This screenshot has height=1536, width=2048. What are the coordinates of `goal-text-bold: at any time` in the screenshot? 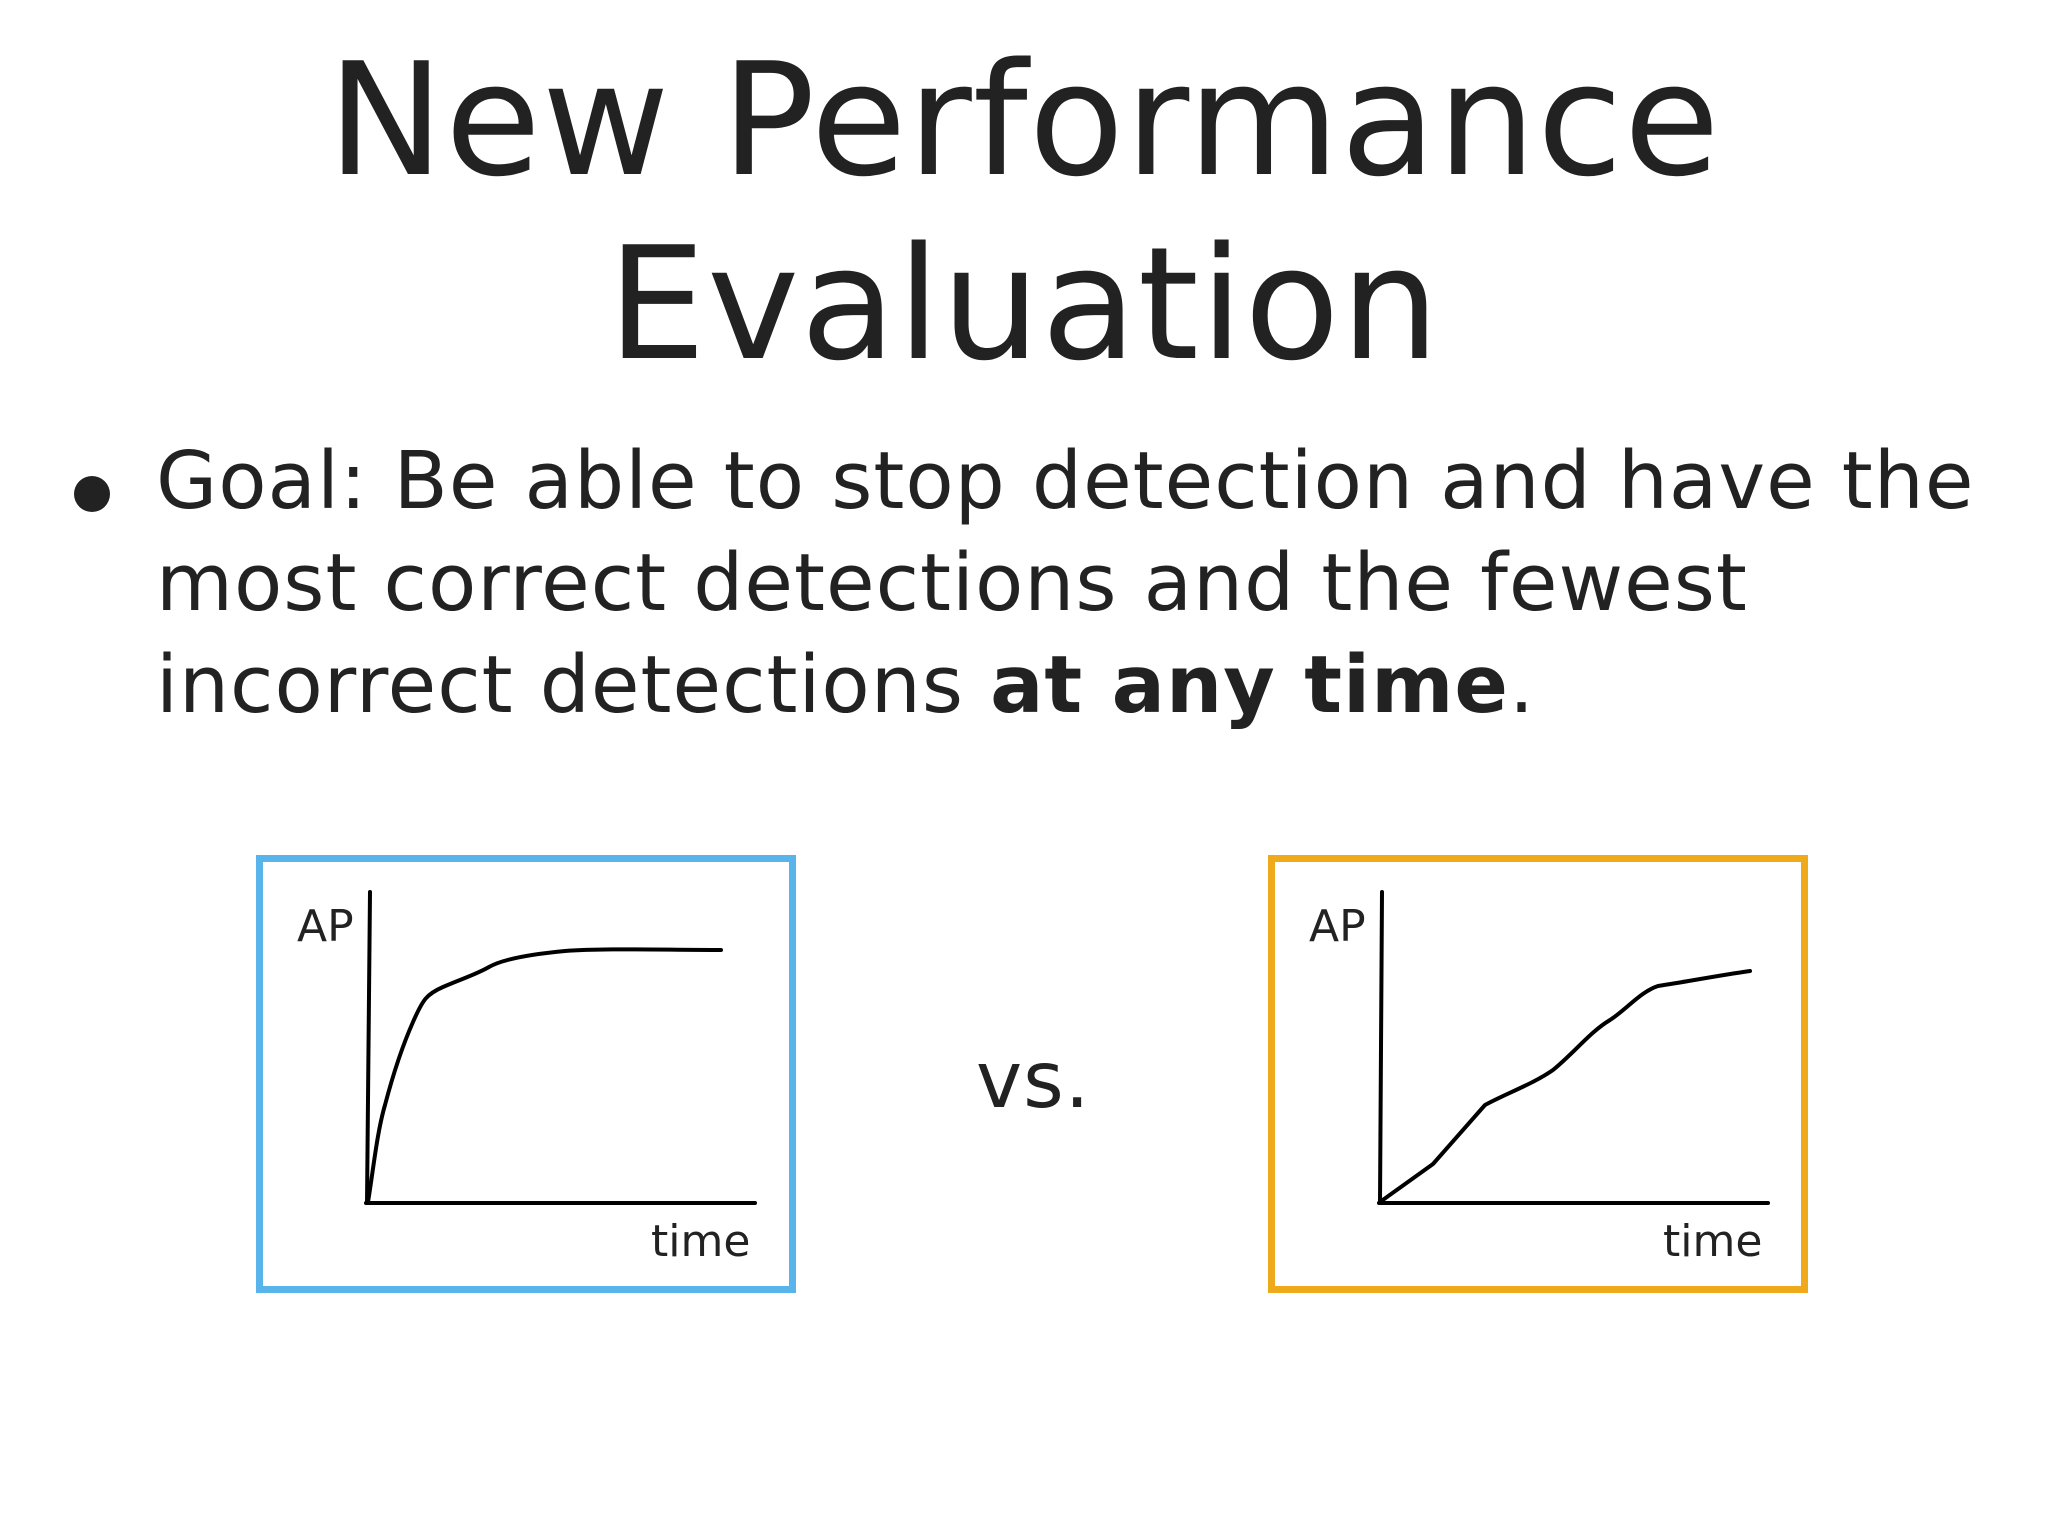 It's located at (1249, 685).